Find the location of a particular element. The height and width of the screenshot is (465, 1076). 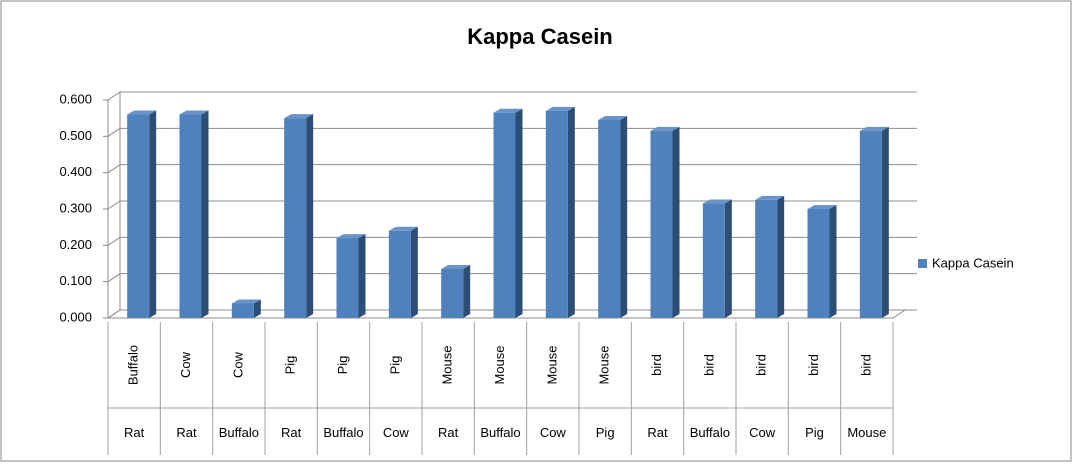

x-tick-label: Buffalo is located at coordinates (133, 365).